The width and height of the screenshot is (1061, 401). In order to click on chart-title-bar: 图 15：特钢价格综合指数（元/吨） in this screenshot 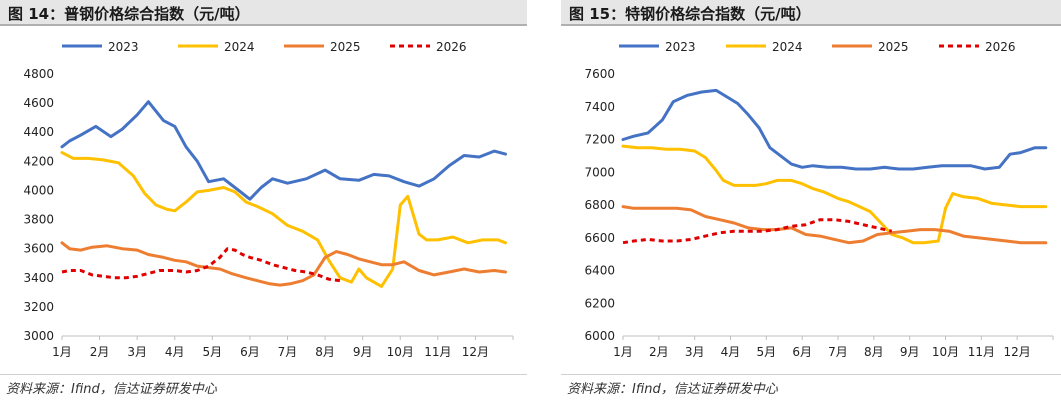, I will do `click(811, 13)`.